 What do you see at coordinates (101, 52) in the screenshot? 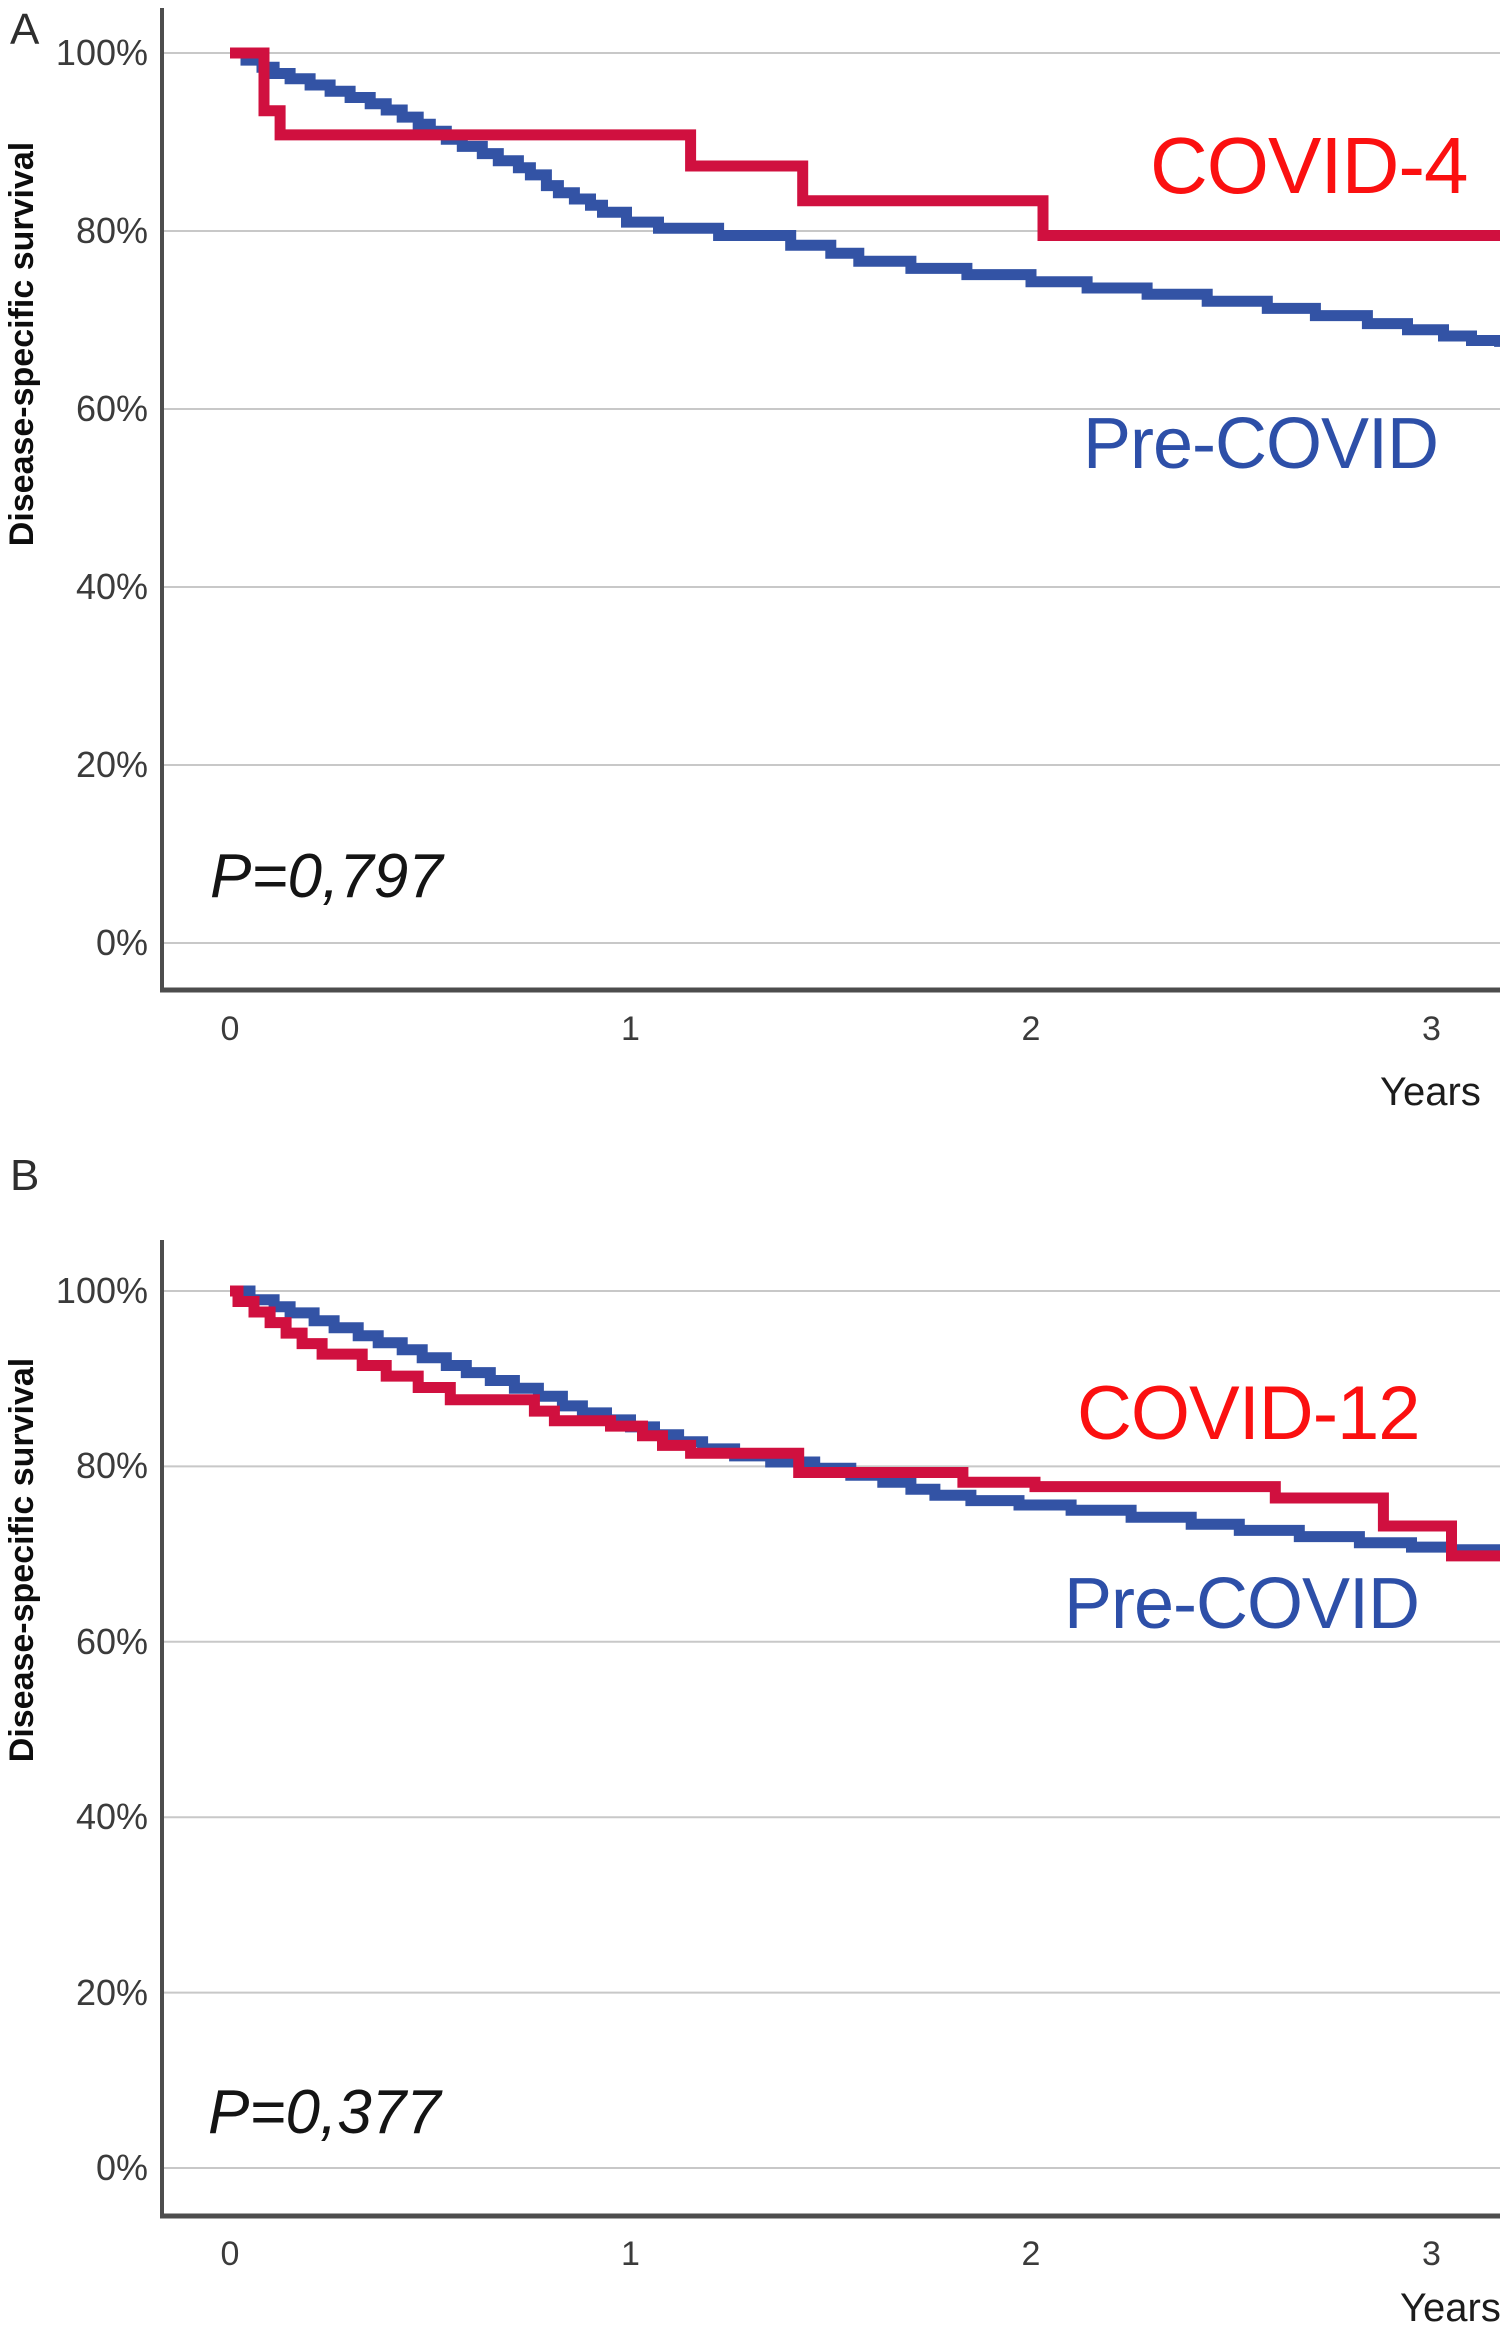
I see `panel-a-y-tick-label-100: 100%` at bounding box center [101, 52].